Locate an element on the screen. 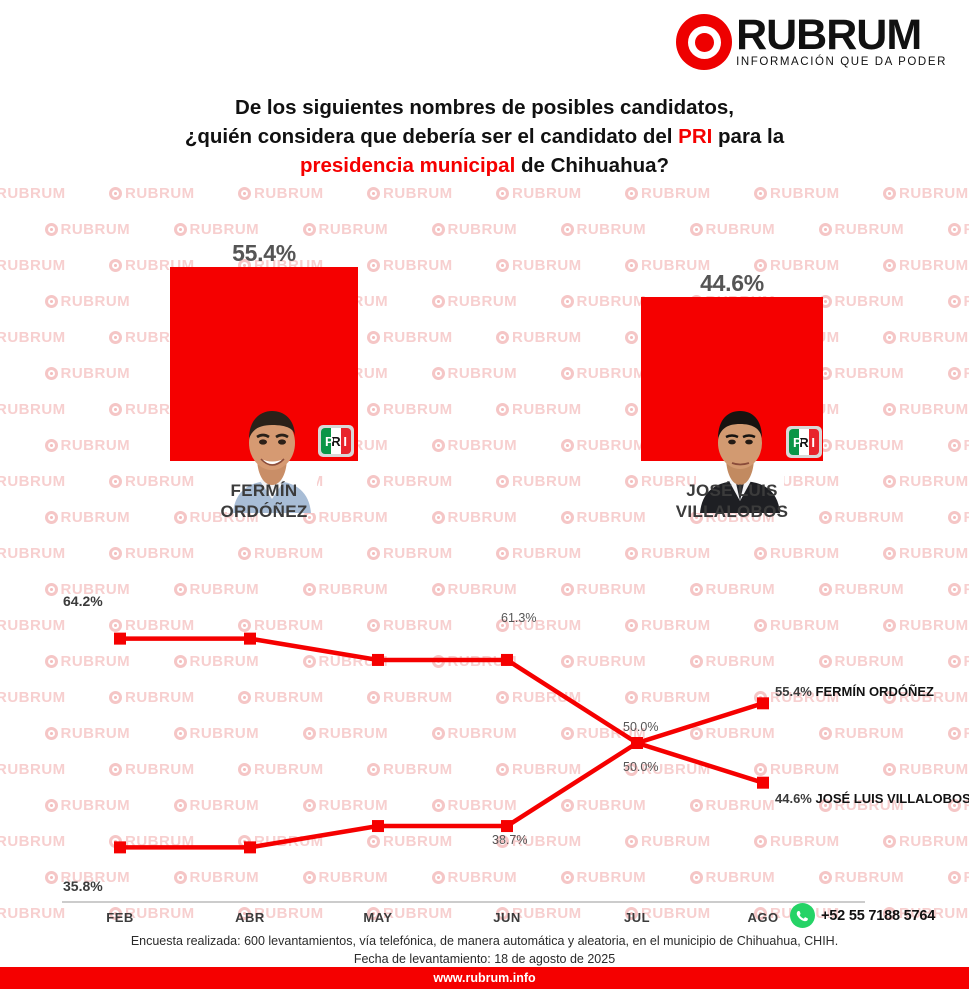  endpoint-label-0: 55.4% FERMÍN ORDÓÑEZ is located at coordinates (854, 691).